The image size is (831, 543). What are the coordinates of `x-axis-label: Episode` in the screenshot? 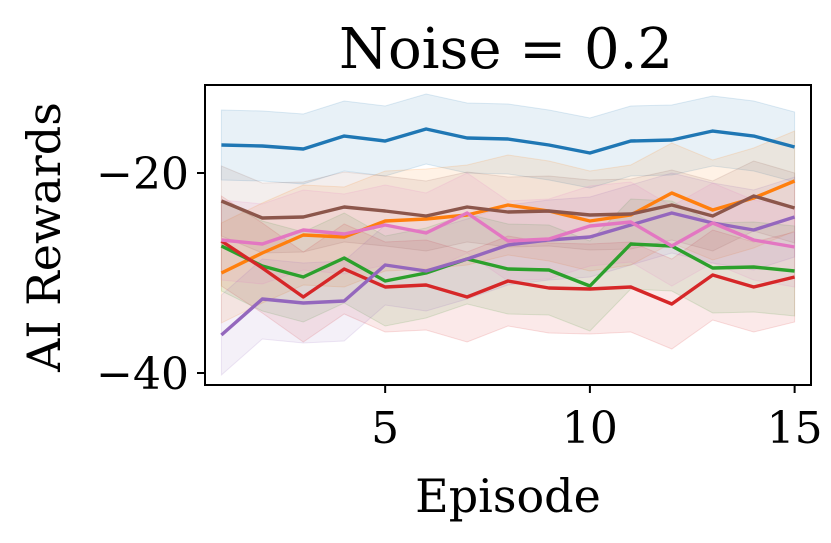 It's located at (508, 496).